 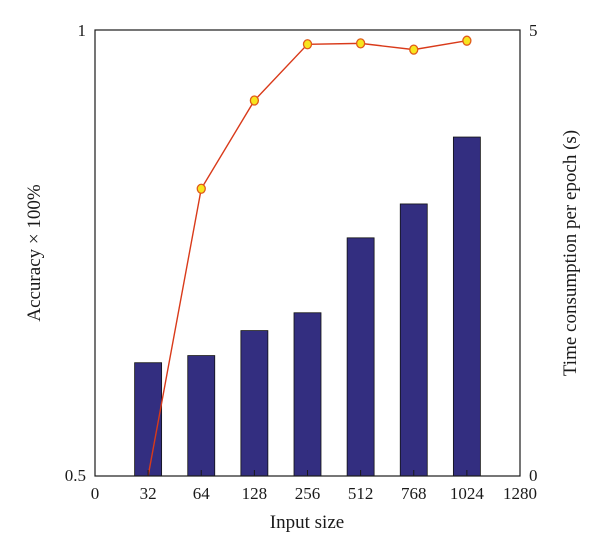 I want to click on y-right-axis-title: Time consumption per epoch (s), so click(x=570, y=253).